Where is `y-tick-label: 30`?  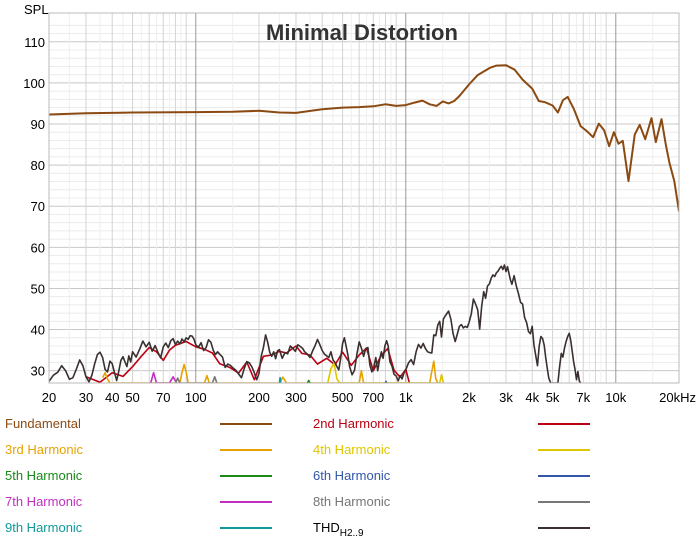
y-tick-label: 30 is located at coordinates (38, 371).